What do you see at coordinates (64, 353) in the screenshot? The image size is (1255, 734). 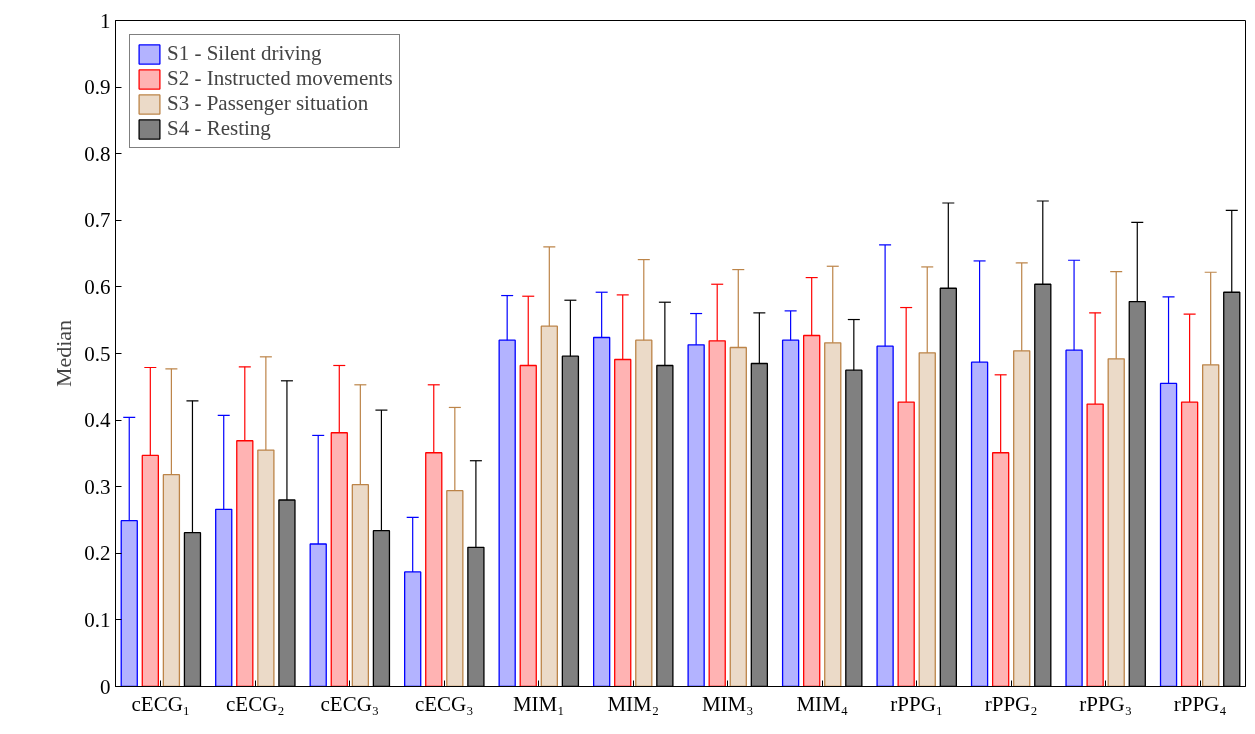 I see `y-axis-title: Median` at bounding box center [64, 353].